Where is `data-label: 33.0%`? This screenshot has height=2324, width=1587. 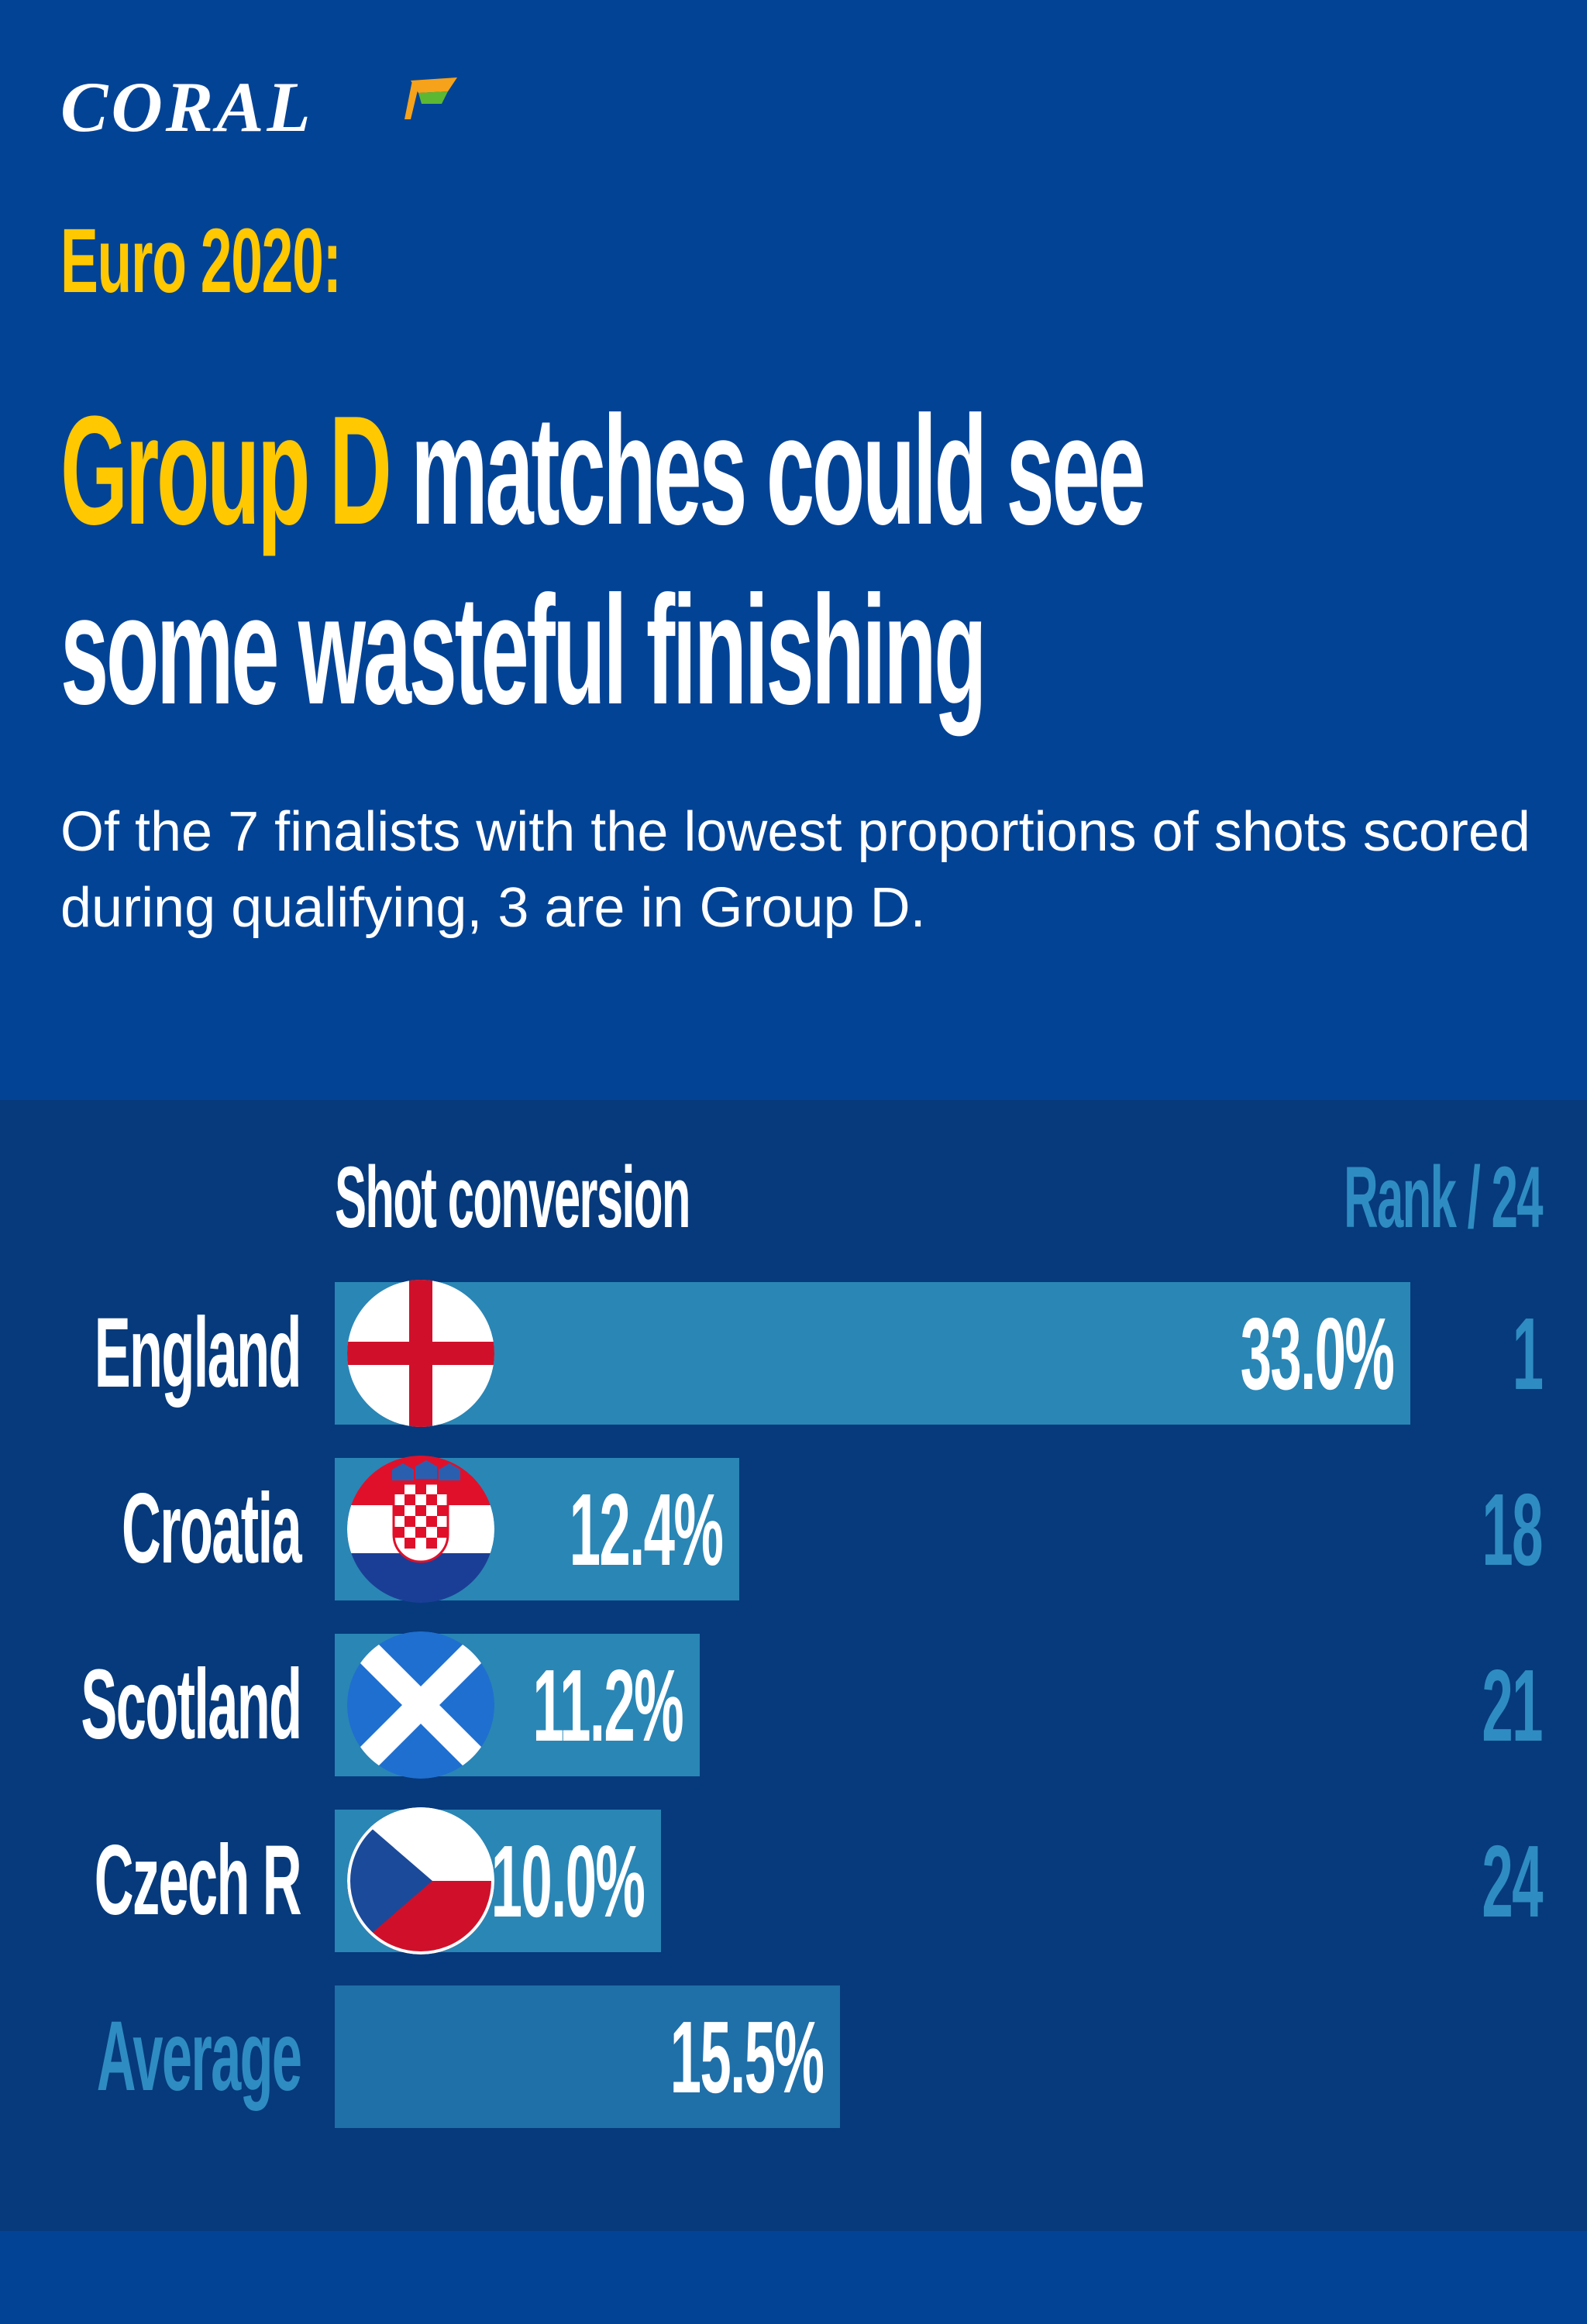 data-label: 33.0% is located at coordinates (1317, 1354).